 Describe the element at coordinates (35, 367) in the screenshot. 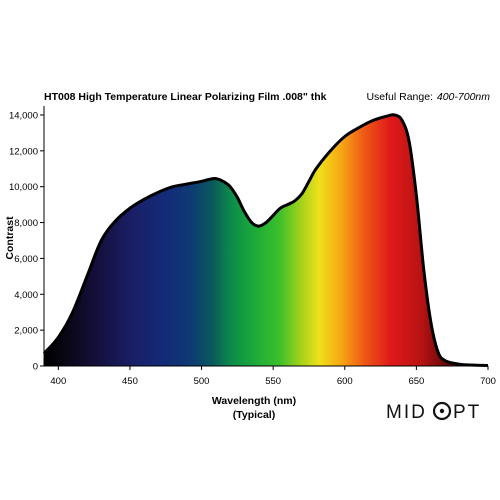

I see `y-tick-label: 0` at that location.